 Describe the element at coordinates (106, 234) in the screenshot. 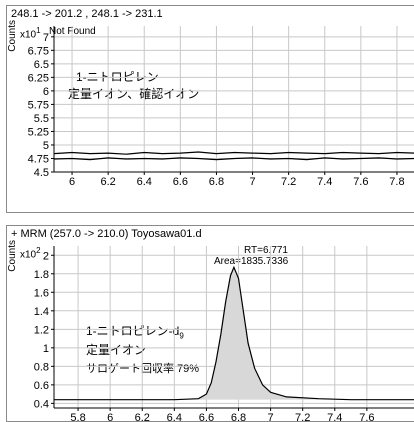

I see `chart-header: + MRM (257.0 -> 210.0) Toyosawa01.d` at that location.